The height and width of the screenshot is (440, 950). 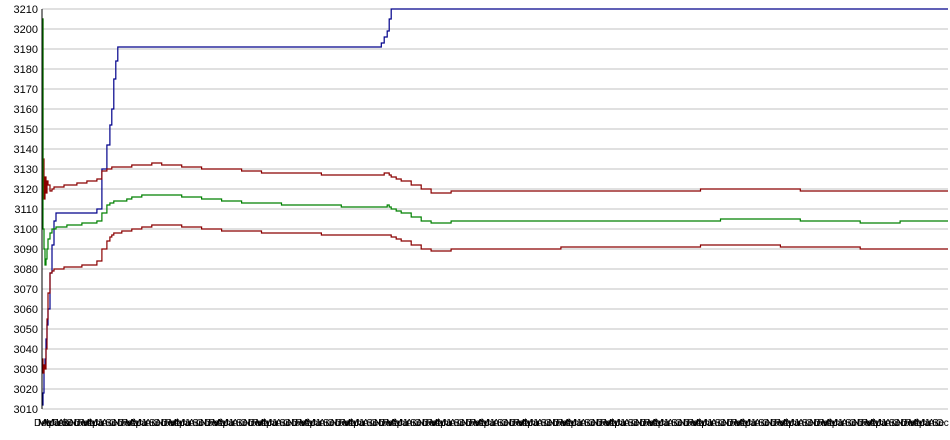 What do you see at coordinates (26, 350) in the screenshot?
I see `y-tick-label: 3040` at bounding box center [26, 350].